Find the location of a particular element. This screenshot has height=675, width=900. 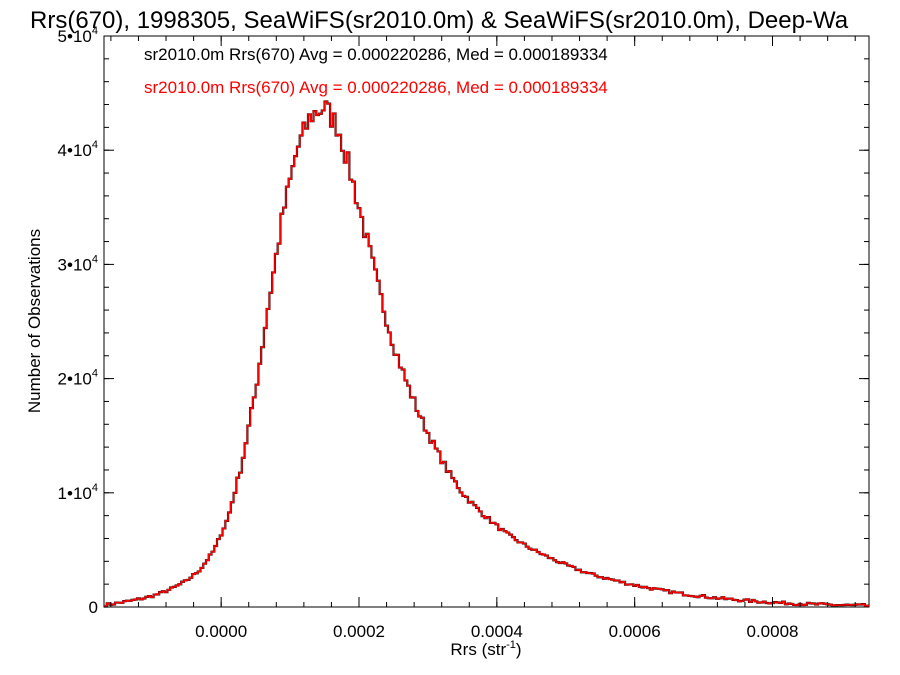

x-tick-label: 0.0006 is located at coordinates (635, 631).